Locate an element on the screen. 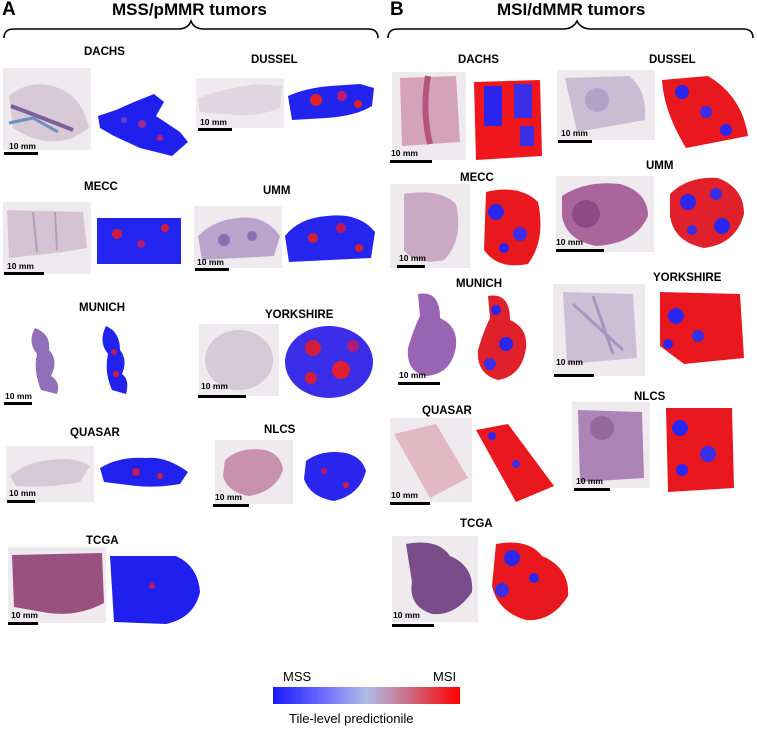 This screenshot has height=730, width=757. panel-b-brace is located at coordinates (570, 29).